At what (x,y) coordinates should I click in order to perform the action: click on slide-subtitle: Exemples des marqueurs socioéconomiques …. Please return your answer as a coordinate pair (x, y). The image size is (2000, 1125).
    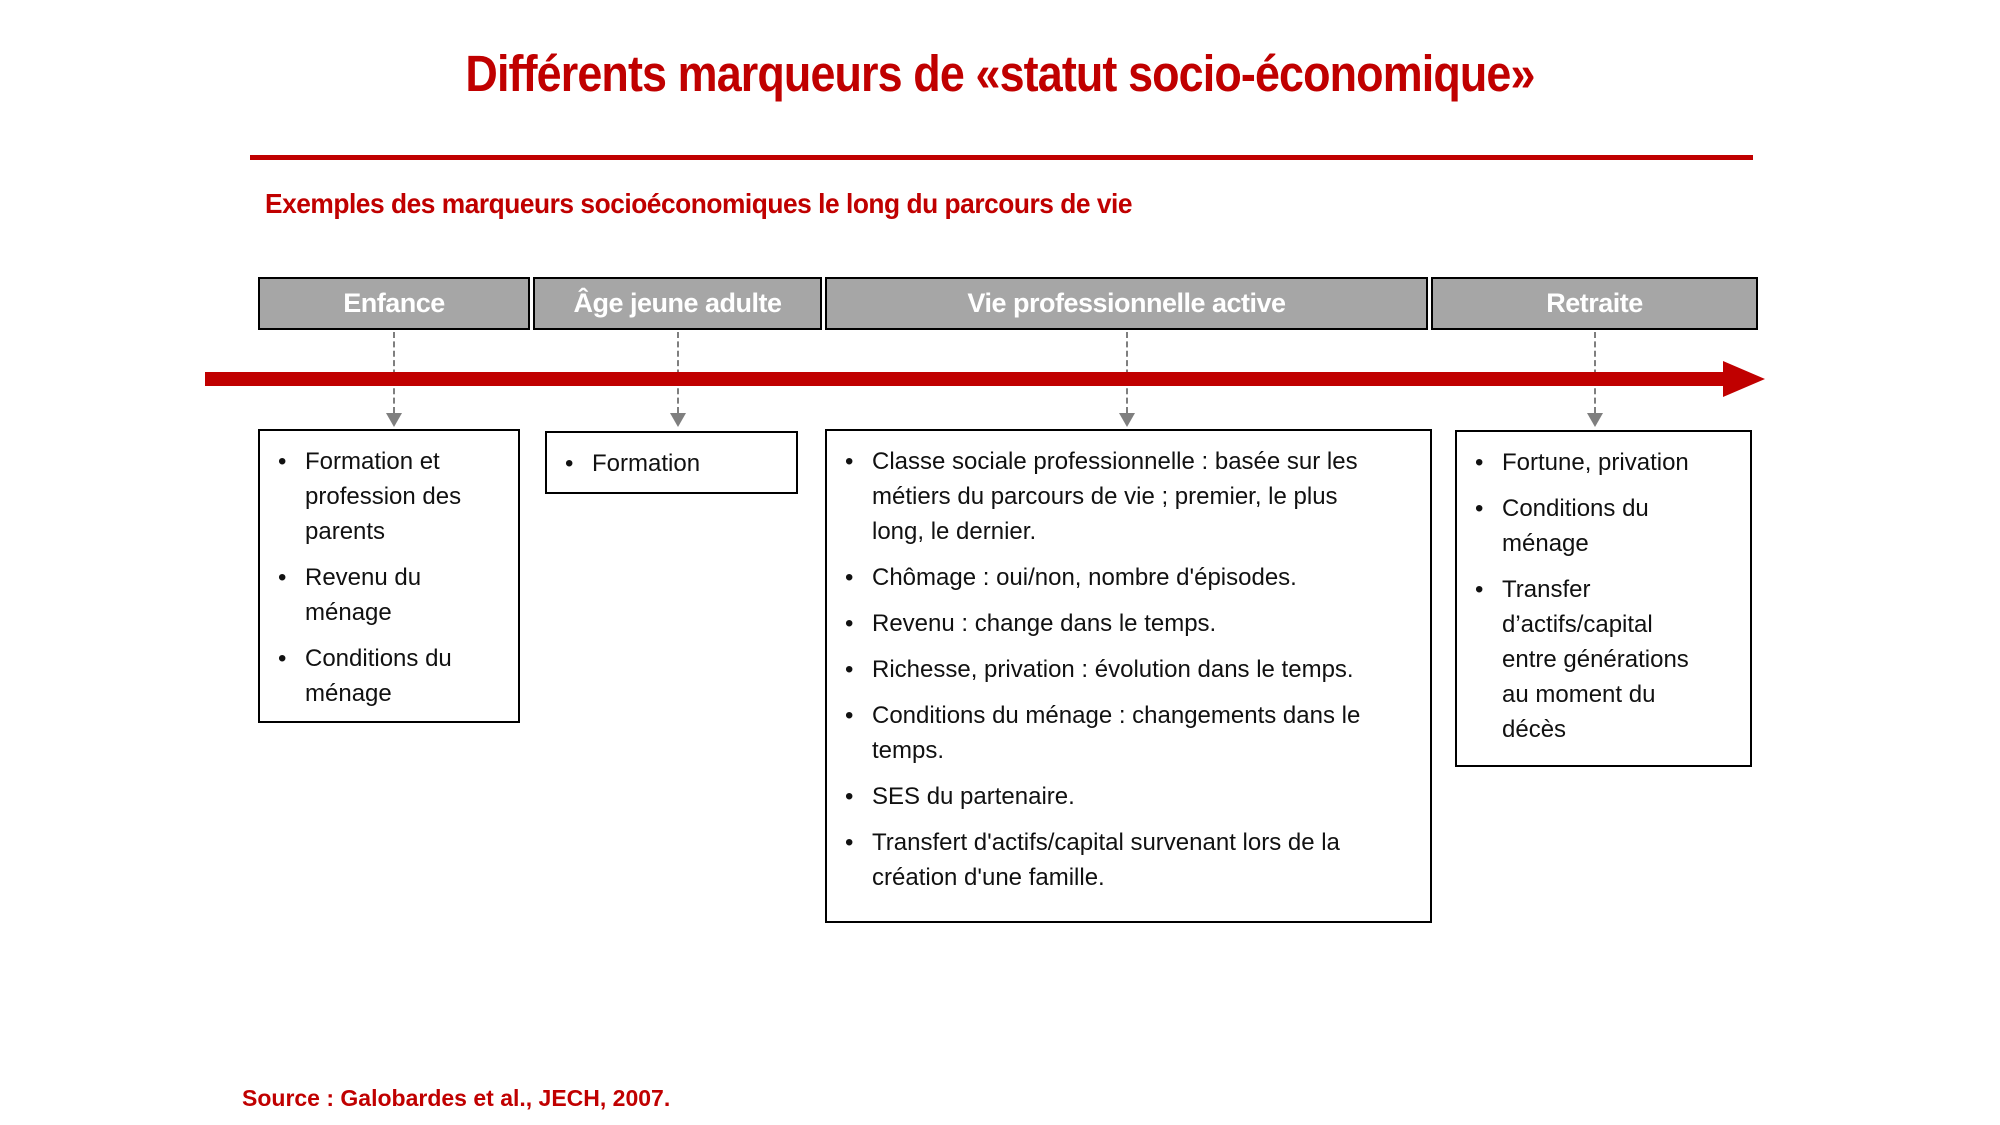
    Looking at the image, I should click on (699, 203).